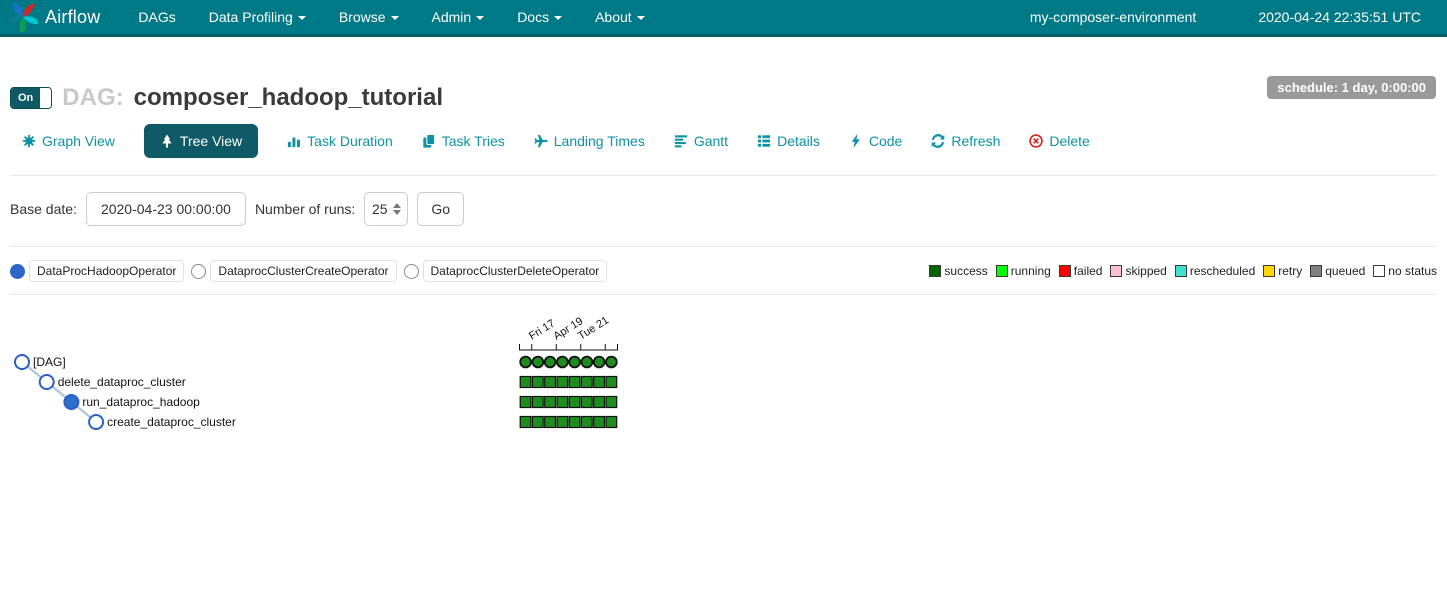 The height and width of the screenshot is (593, 1447). Describe the element at coordinates (958, 271) in the screenshot. I see `status-legend-item: success` at that location.